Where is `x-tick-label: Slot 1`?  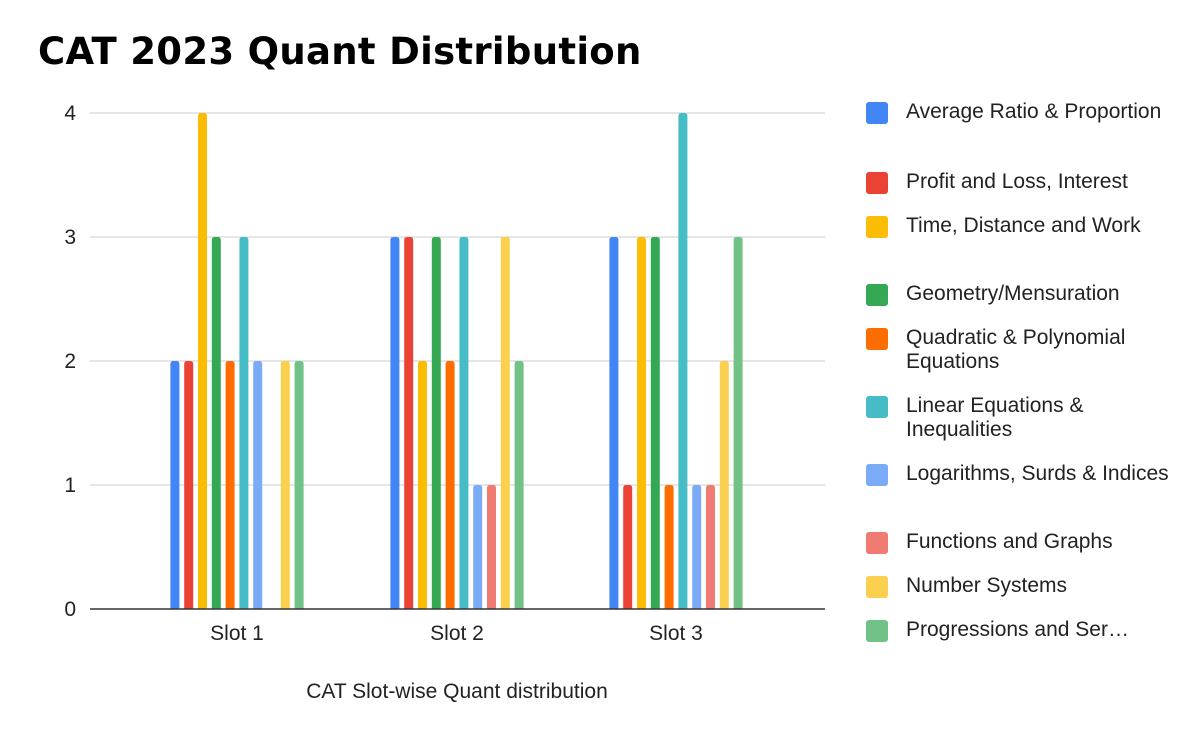
x-tick-label: Slot 1 is located at coordinates (237, 633).